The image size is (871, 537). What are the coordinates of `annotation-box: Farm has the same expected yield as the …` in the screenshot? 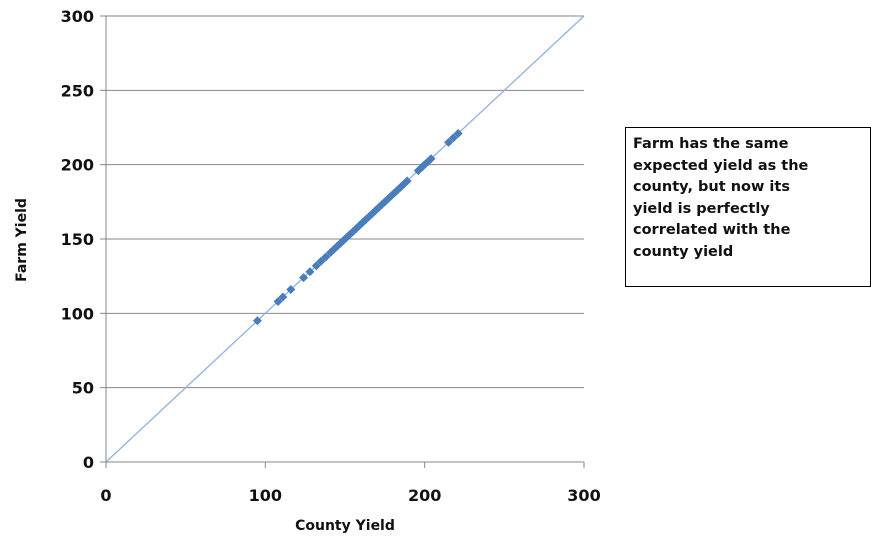 It's located at (748, 207).